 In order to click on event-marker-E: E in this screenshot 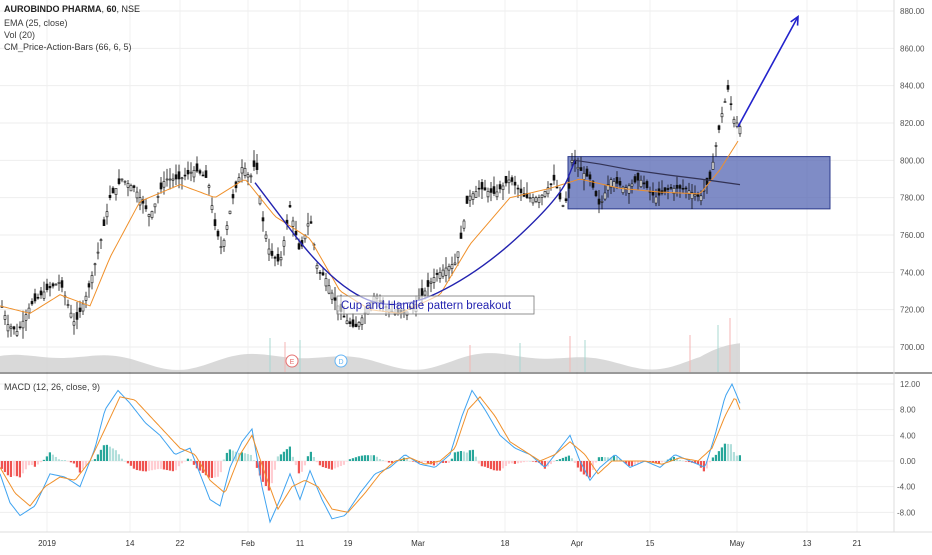, I will do `click(292, 361)`.